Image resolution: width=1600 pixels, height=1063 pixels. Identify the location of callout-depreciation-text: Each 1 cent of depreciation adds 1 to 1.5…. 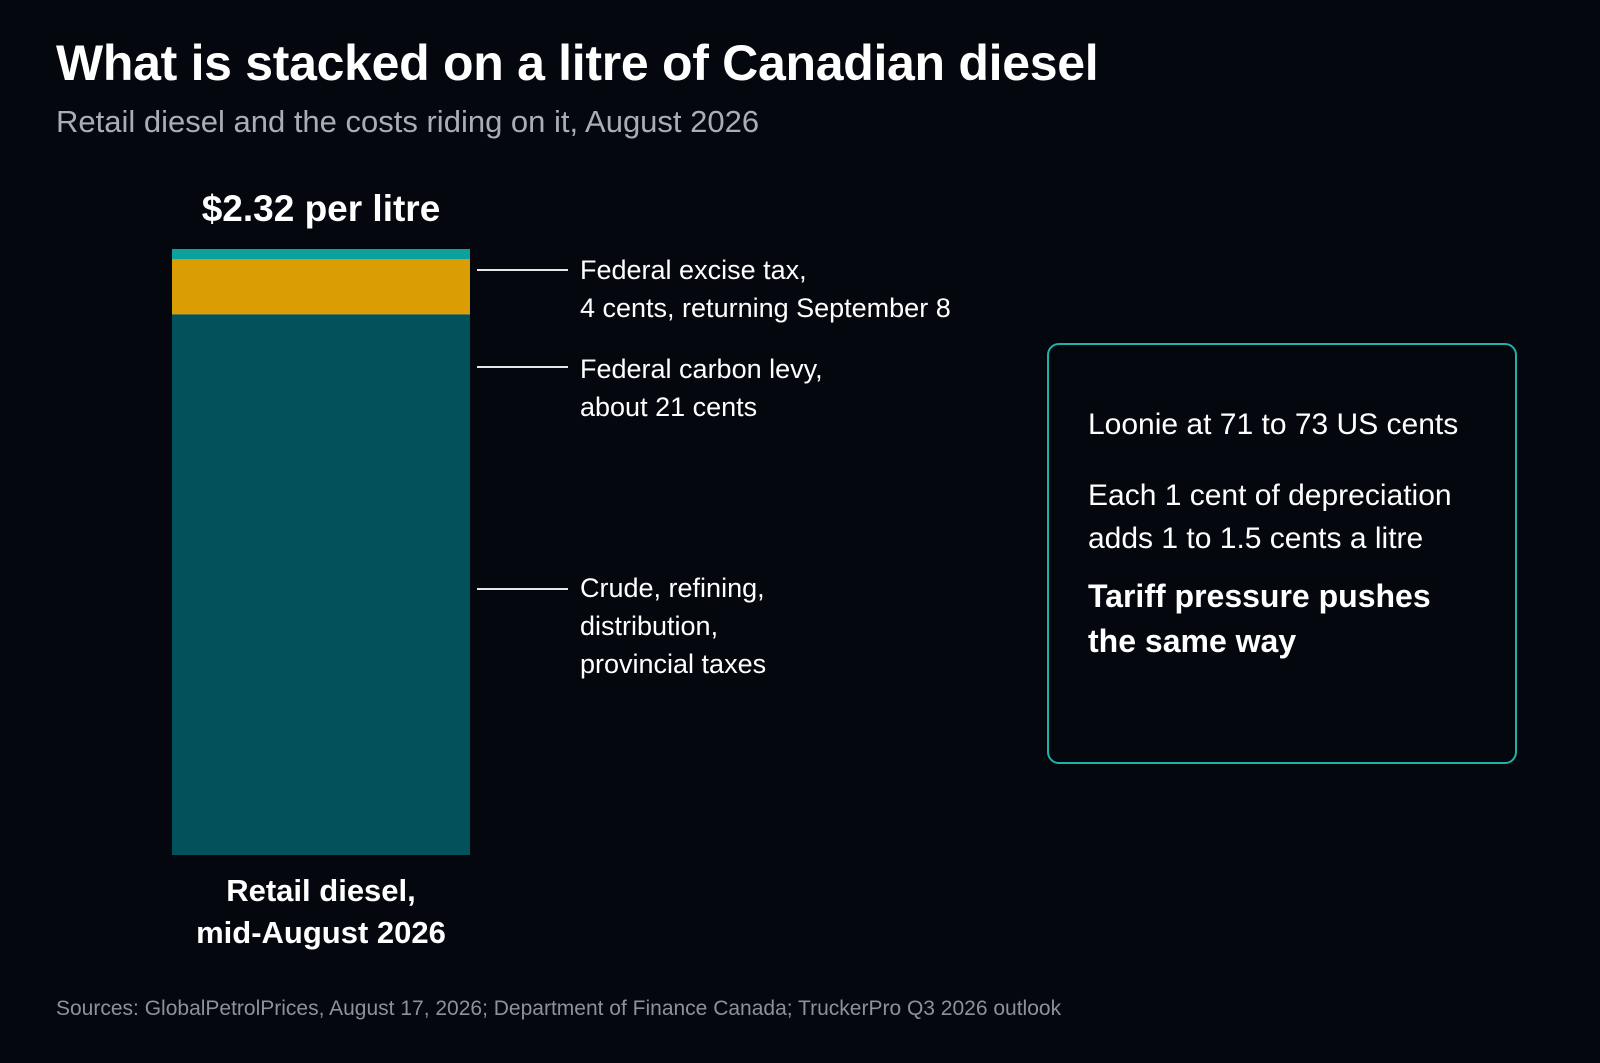
(1270, 517).